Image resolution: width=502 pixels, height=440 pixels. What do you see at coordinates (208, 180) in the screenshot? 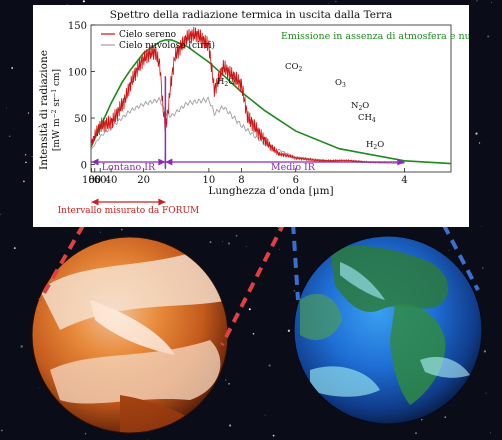
I see `x-tick-label: 10` at bounding box center [208, 180].